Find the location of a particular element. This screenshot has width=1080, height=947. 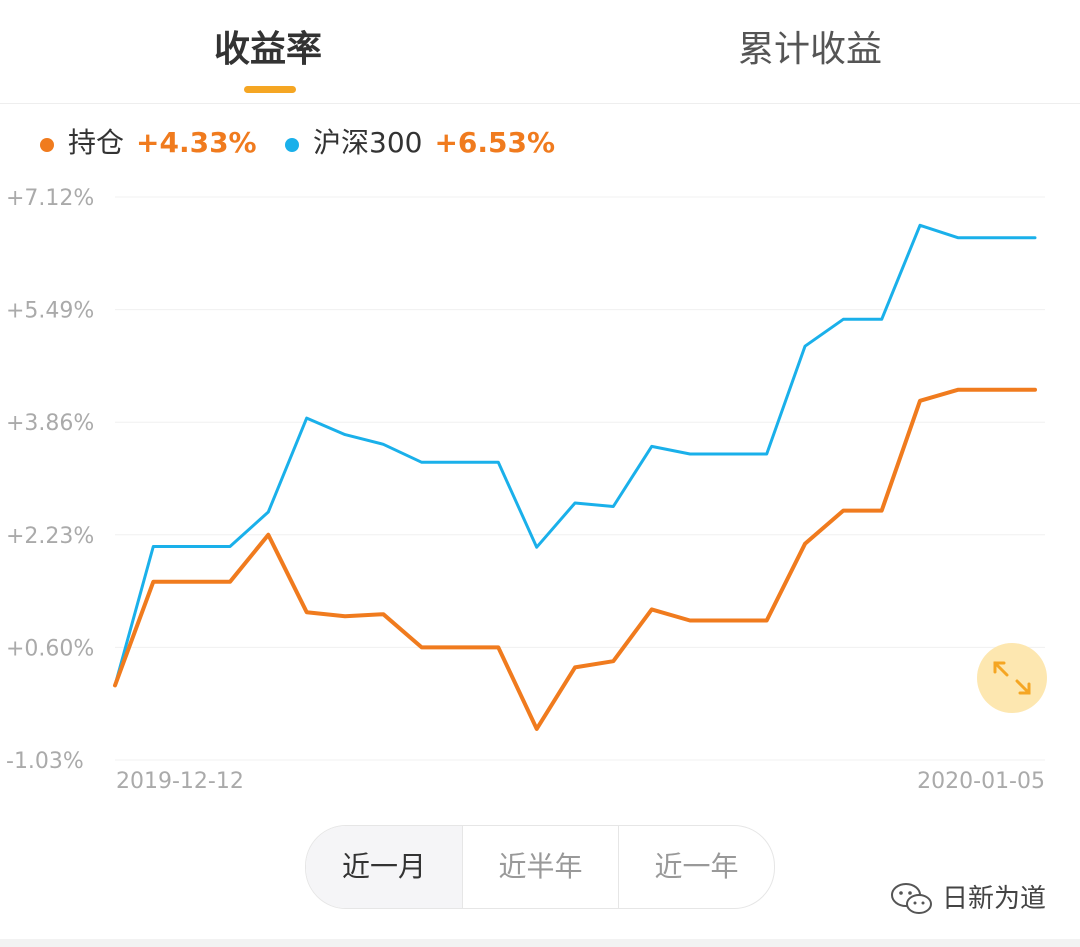

legend-item-index: 沪深300 +6.53% is located at coordinates (420, 143).